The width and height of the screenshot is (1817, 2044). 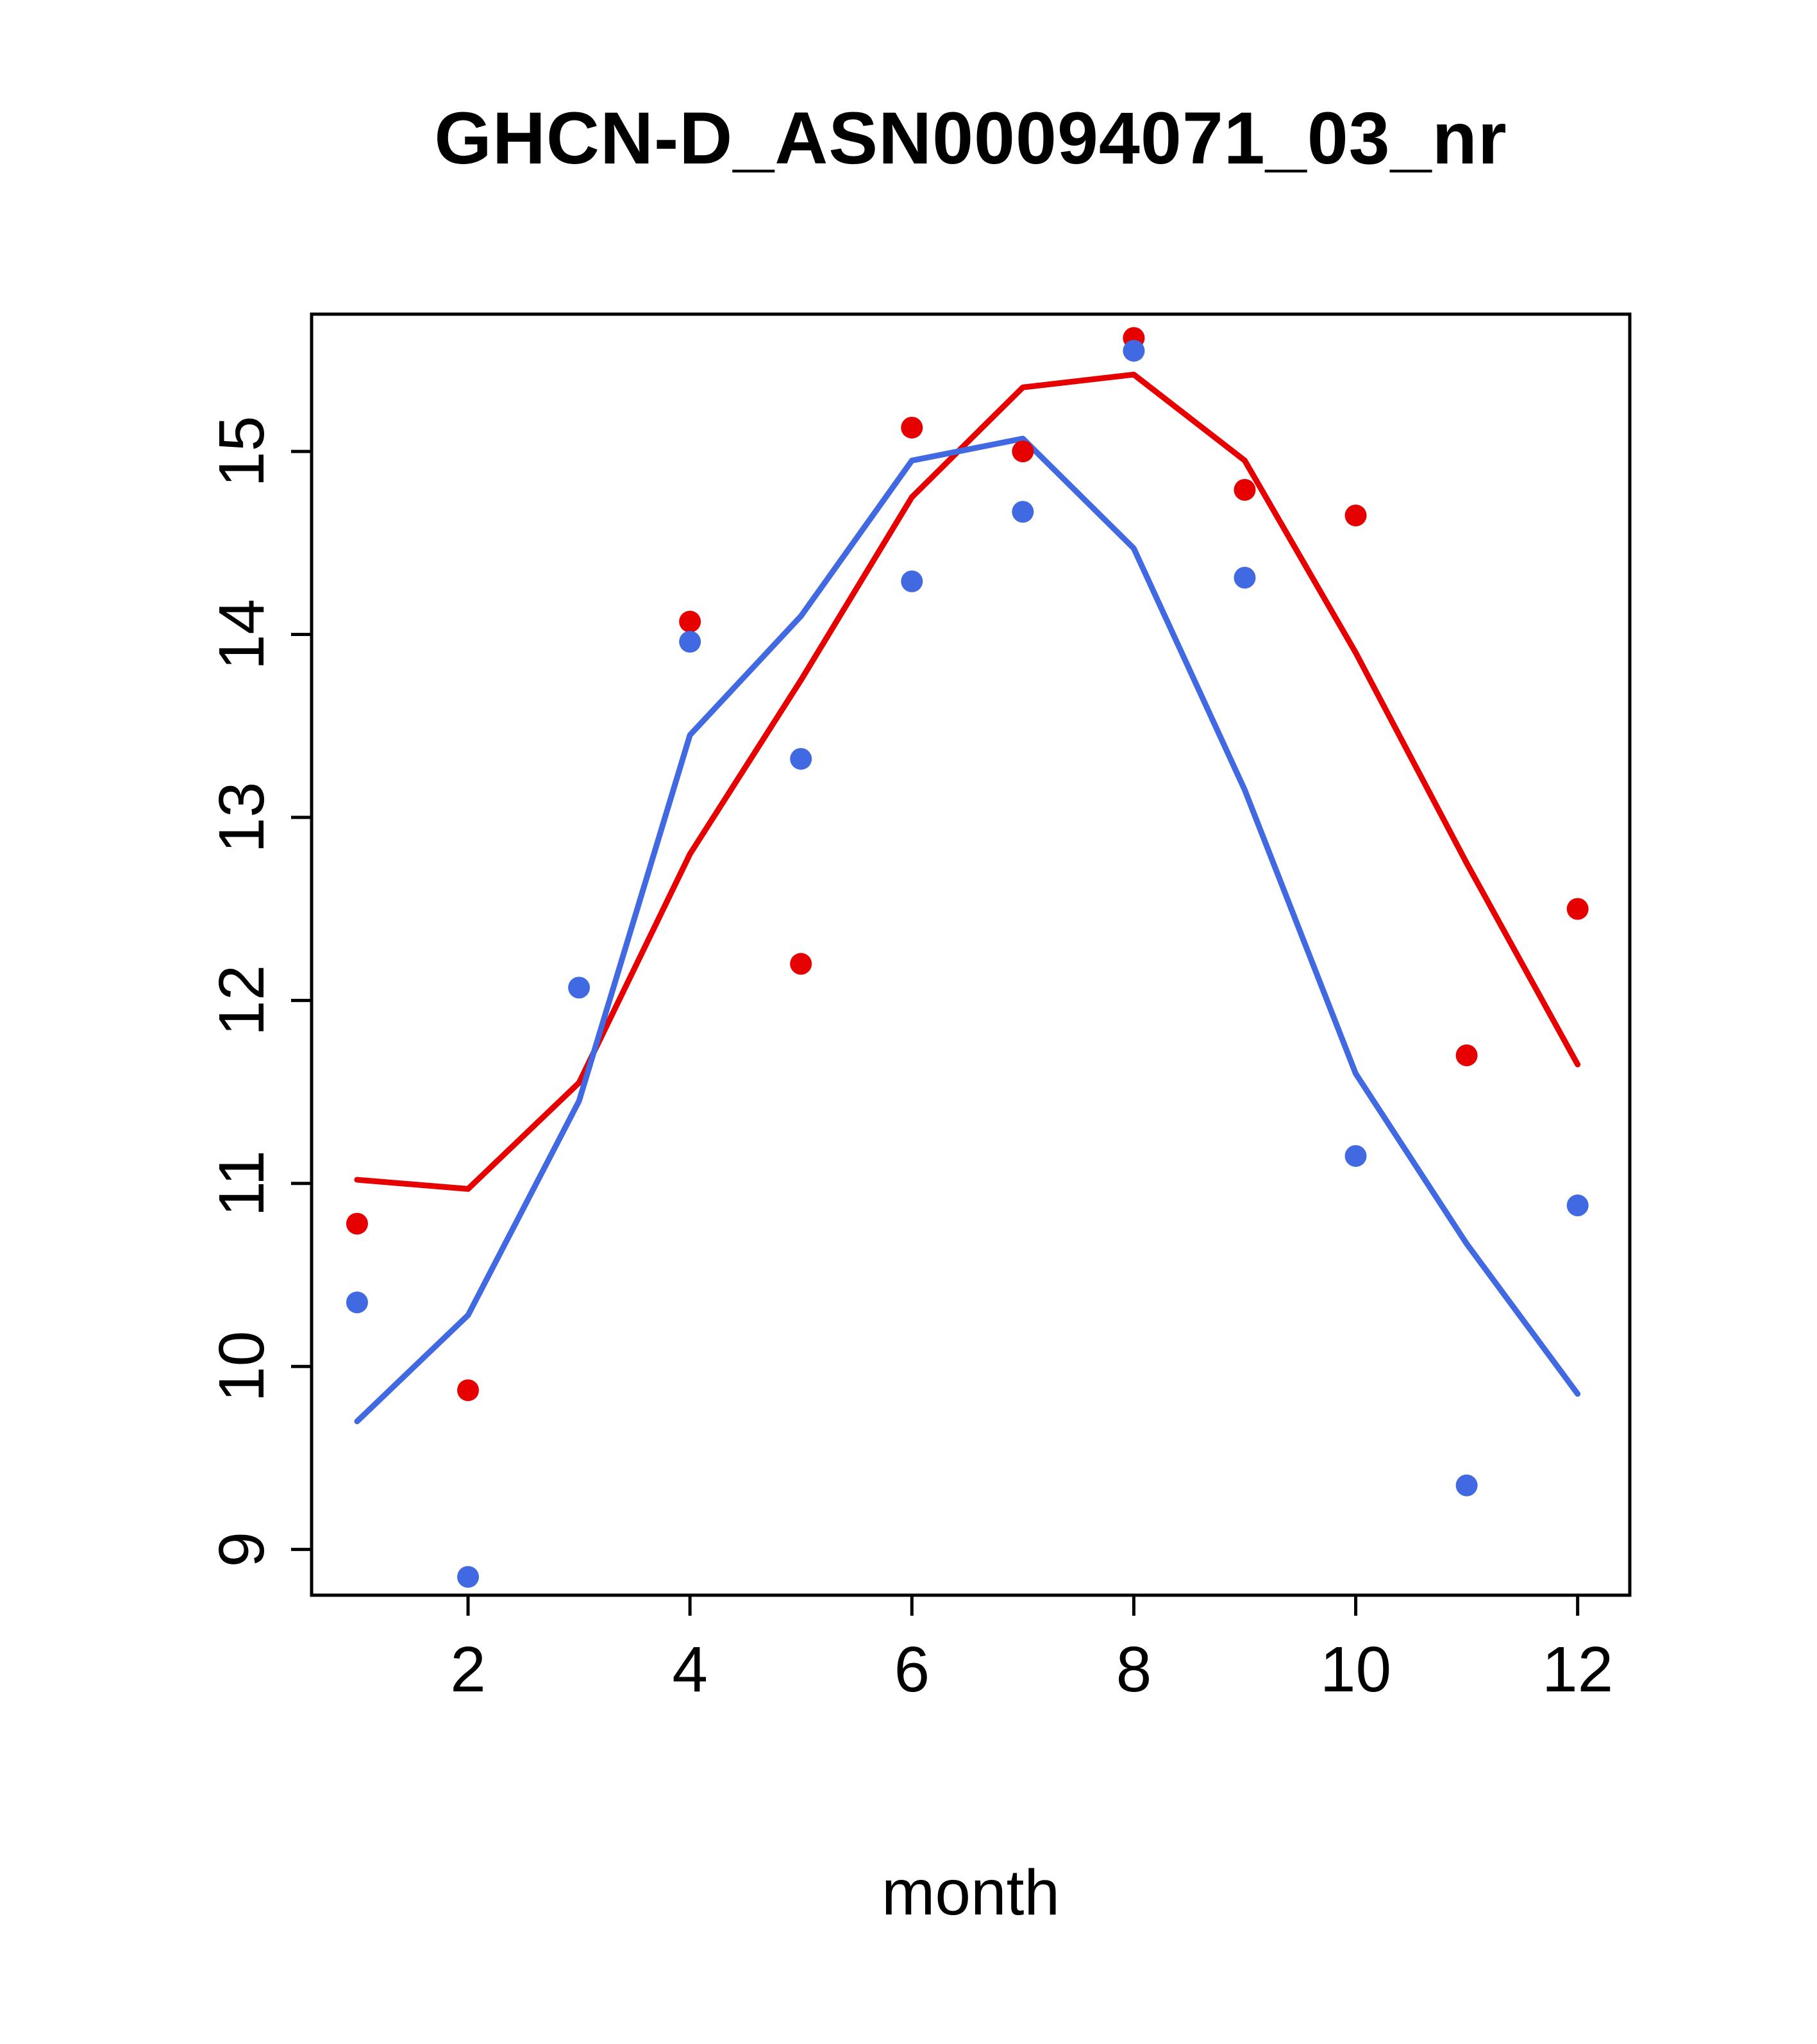 I want to click on y-tick-label: 10, so click(x=242, y=1366).